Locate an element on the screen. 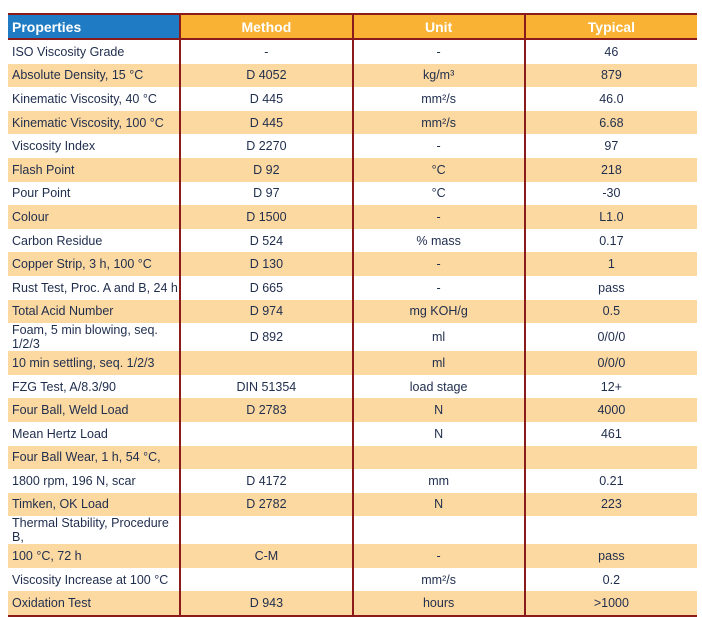 This screenshot has width=702, height=617. cell-typical: >1000 is located at coordinates (610, 604).